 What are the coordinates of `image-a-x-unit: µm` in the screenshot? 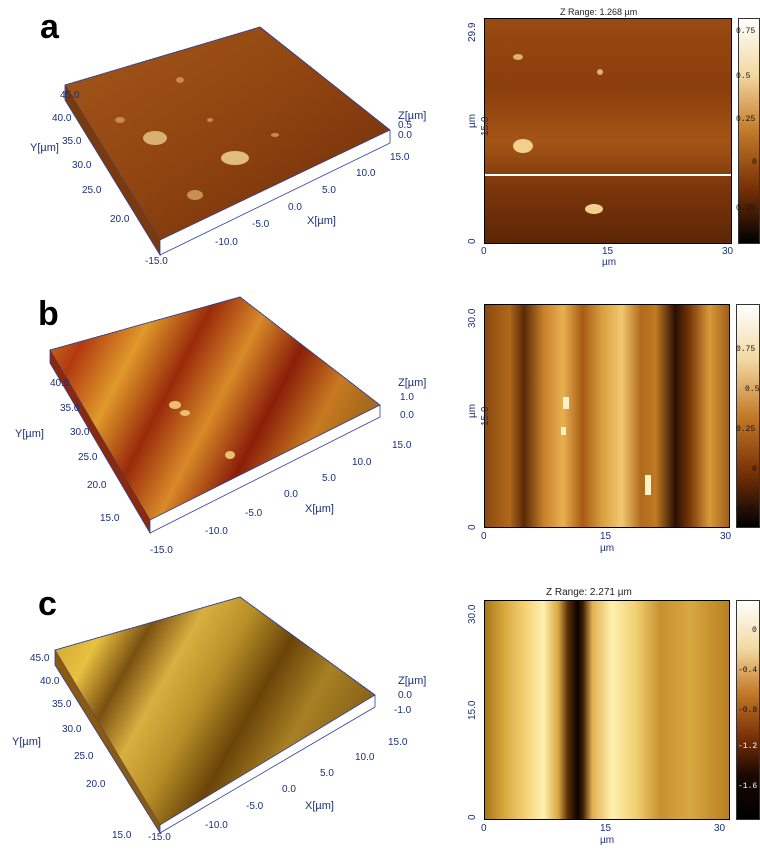 It's located at (609, 262).